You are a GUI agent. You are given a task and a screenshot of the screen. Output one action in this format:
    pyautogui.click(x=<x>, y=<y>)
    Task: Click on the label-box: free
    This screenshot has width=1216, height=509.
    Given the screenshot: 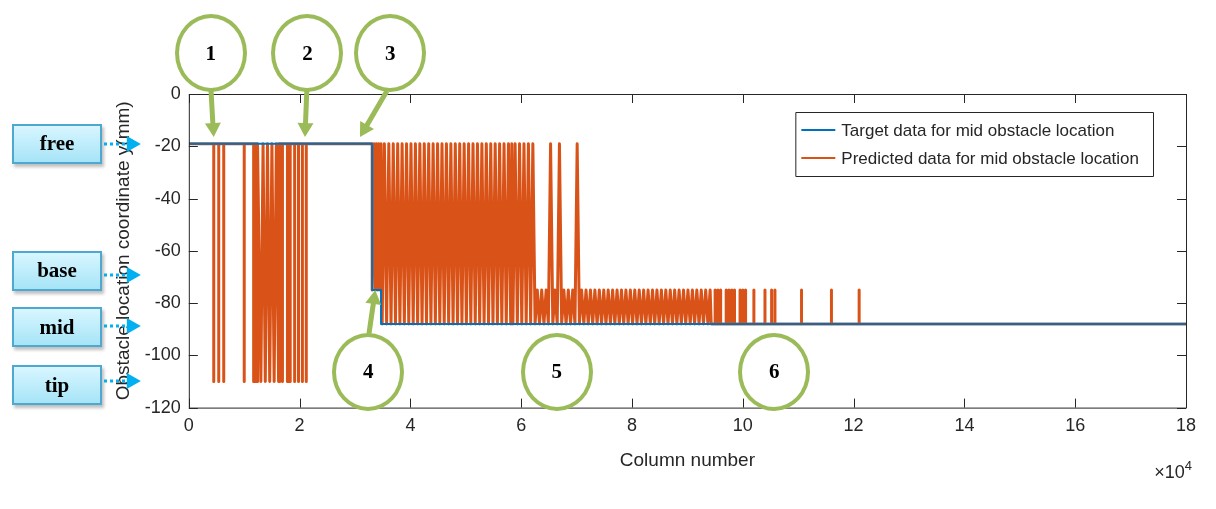 What is the action you would take?
    pyautogui.click(x=57, y=143)
    